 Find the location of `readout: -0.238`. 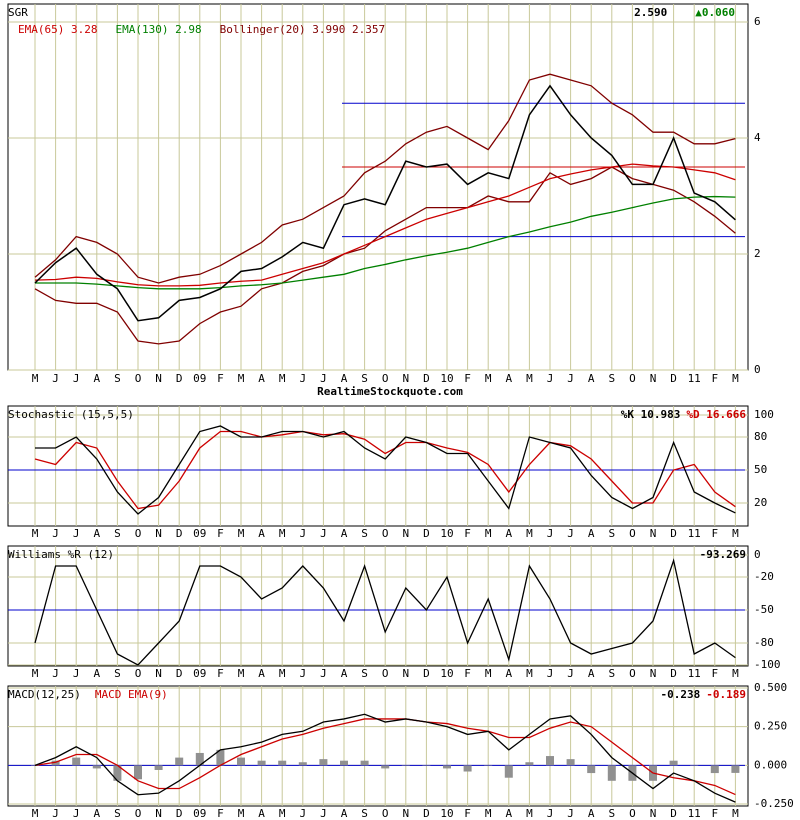

readout: -0.238 is located at coordinates (681, 694).